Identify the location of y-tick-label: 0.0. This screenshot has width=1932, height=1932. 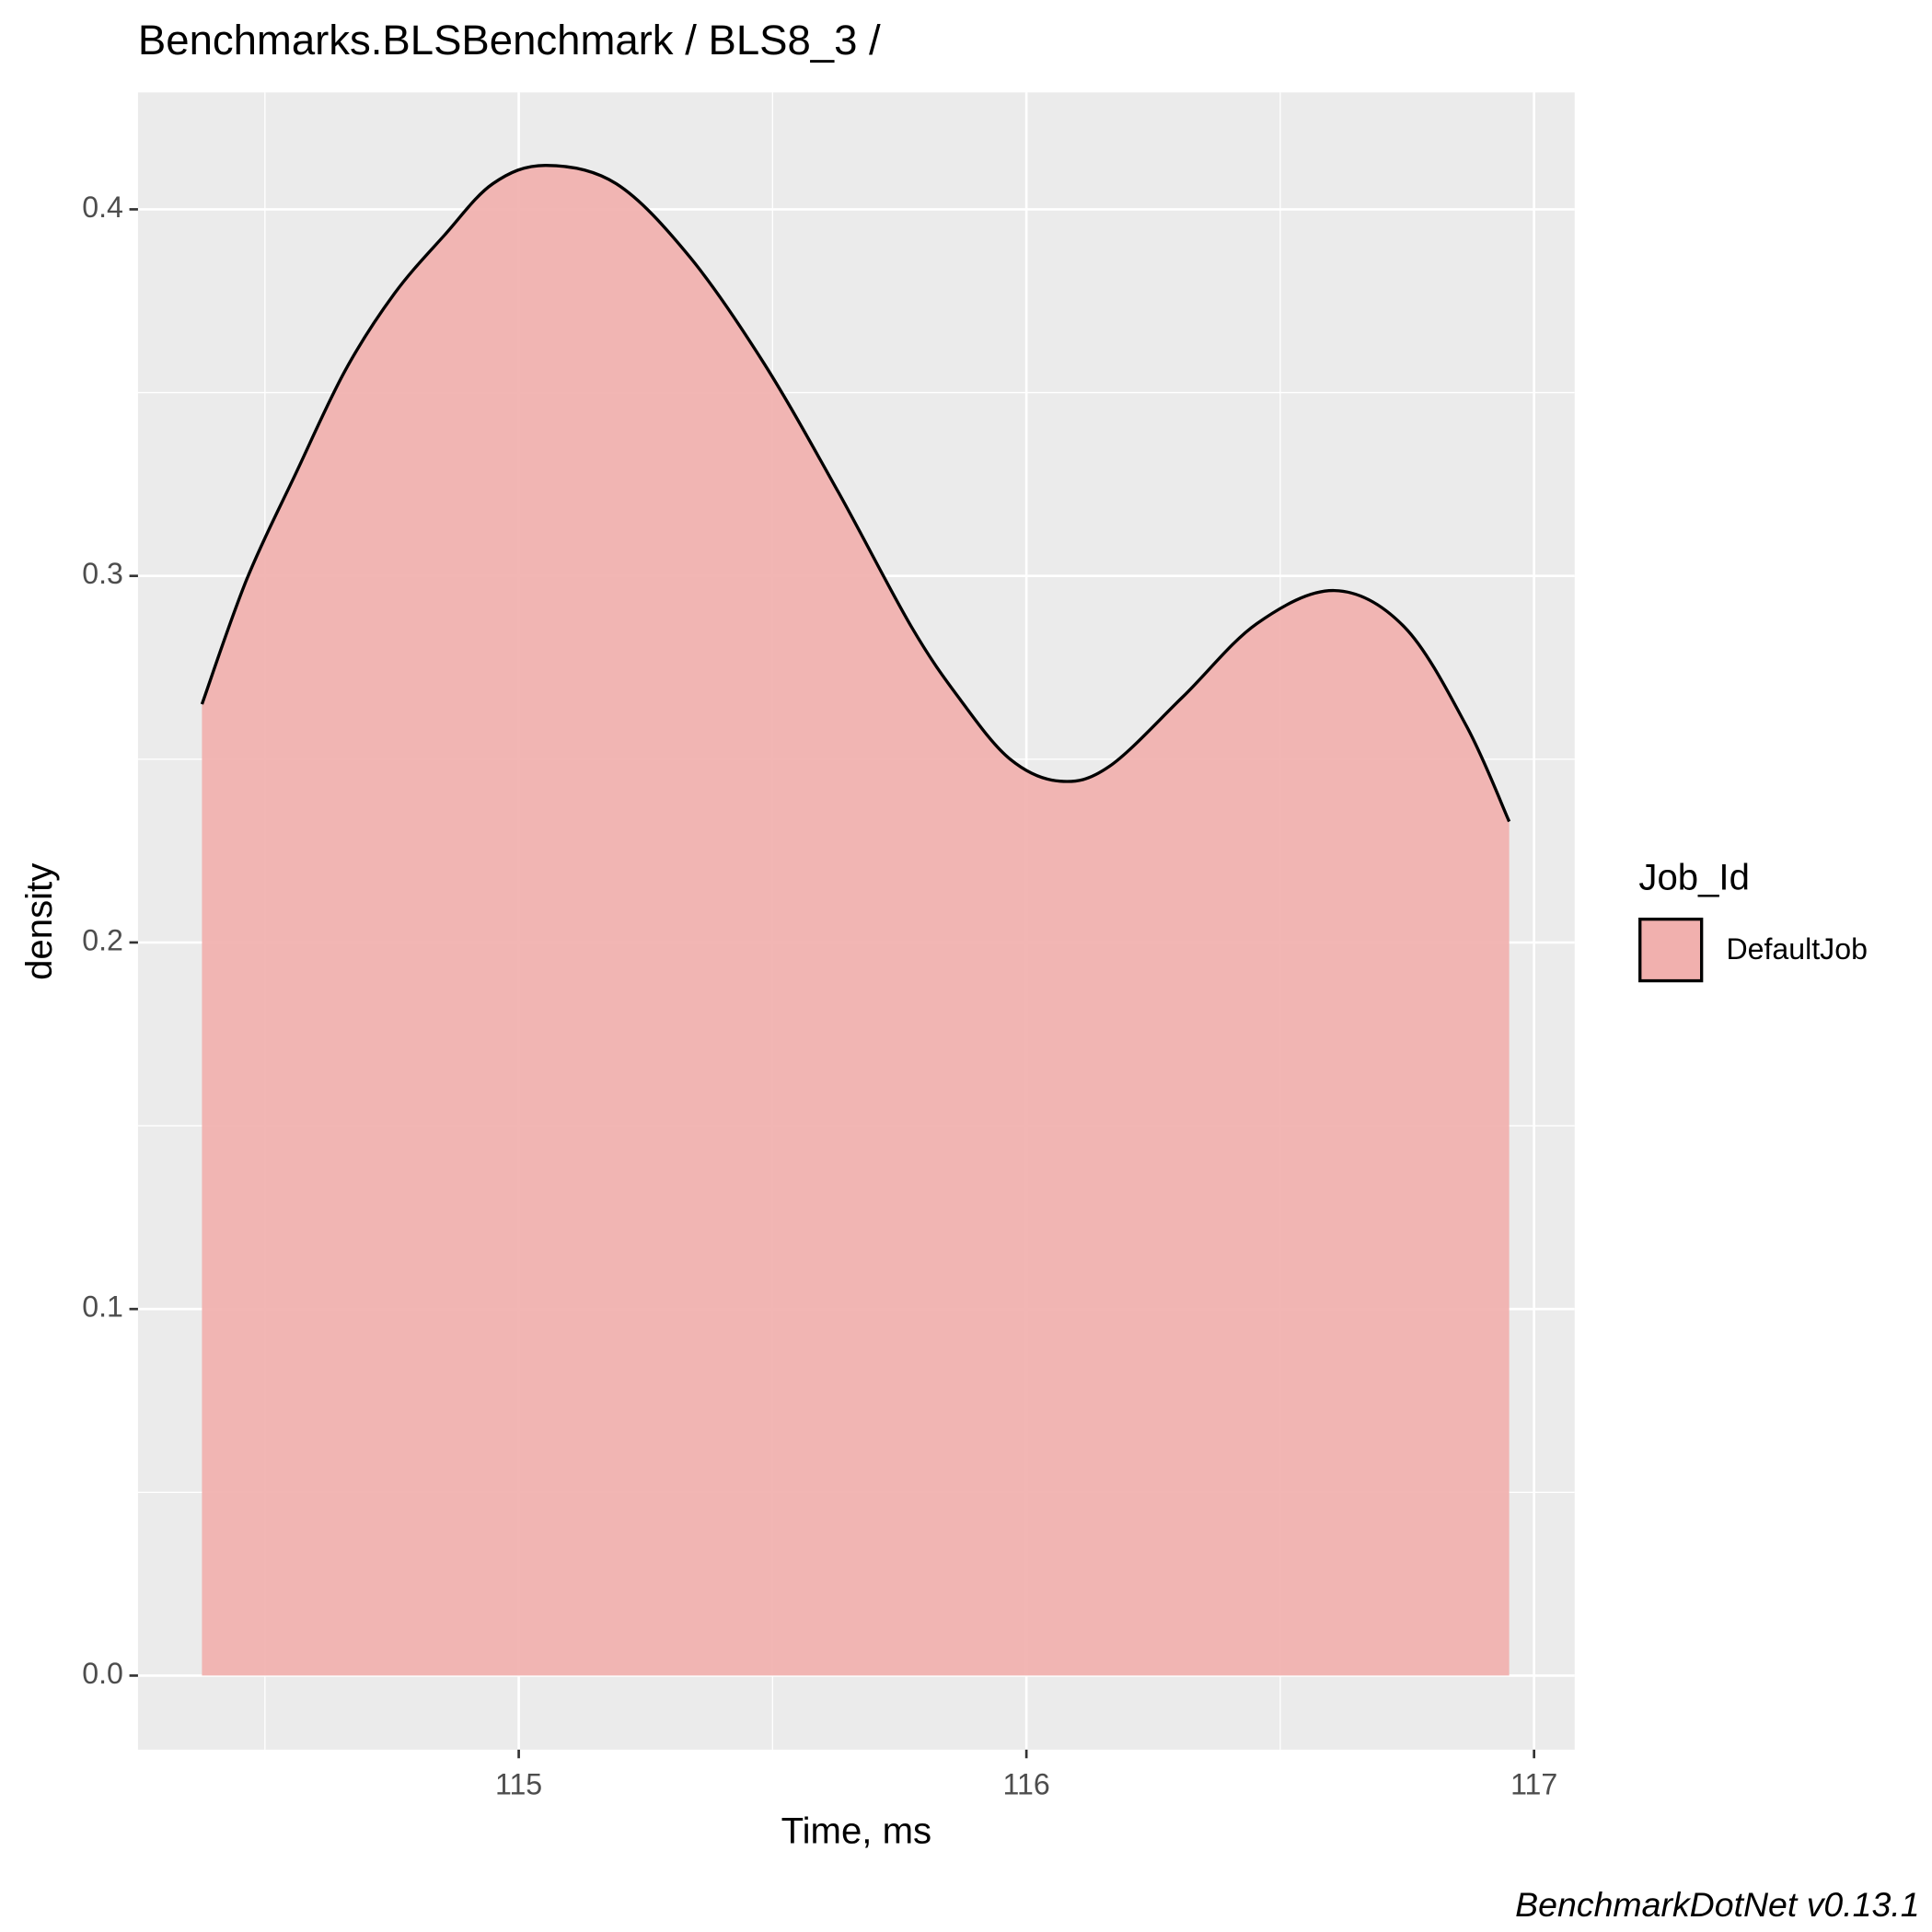
(103, 1674).